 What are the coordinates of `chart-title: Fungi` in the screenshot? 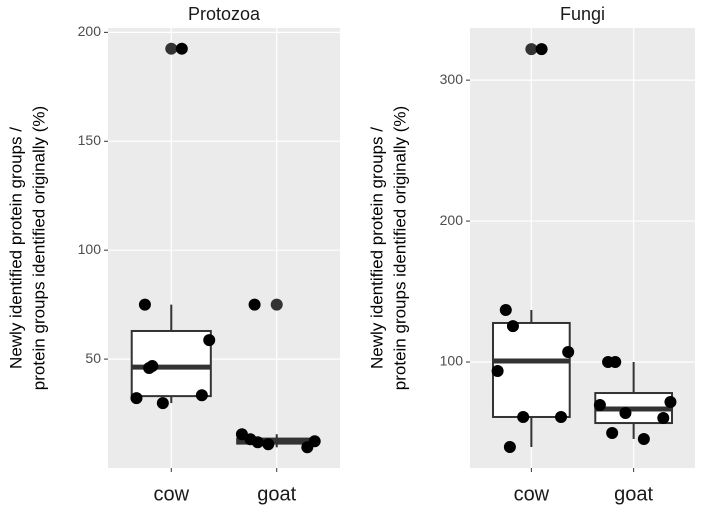 It's located at (582, 14).